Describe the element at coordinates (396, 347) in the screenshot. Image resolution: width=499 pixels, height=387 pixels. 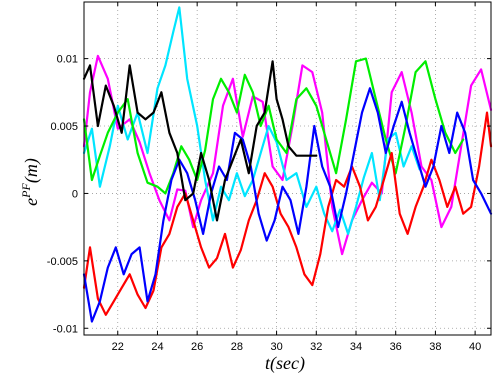
I see `x-tick-label: 36` at that location.